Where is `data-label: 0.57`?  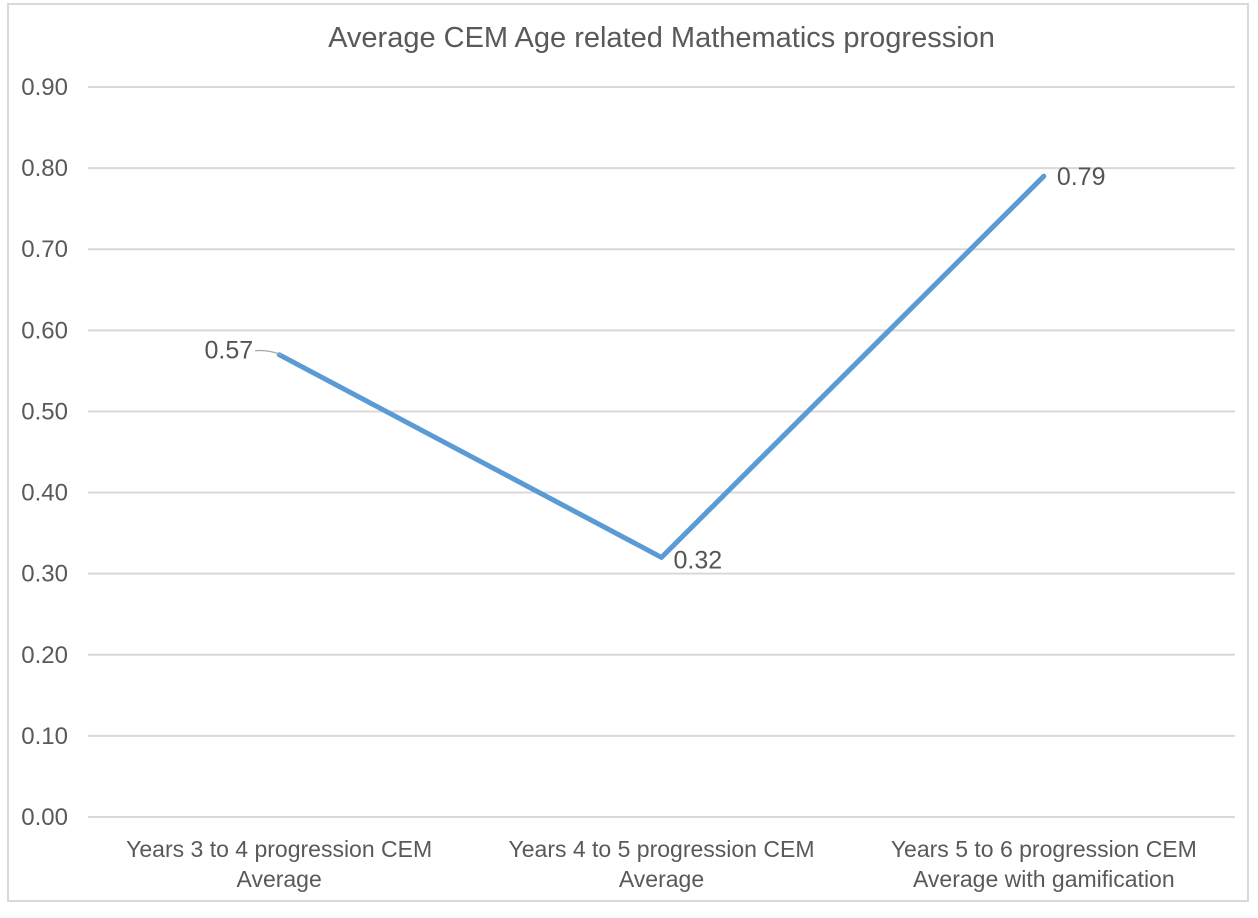 data-label: 0.57 is located at coordinates (228, 351).